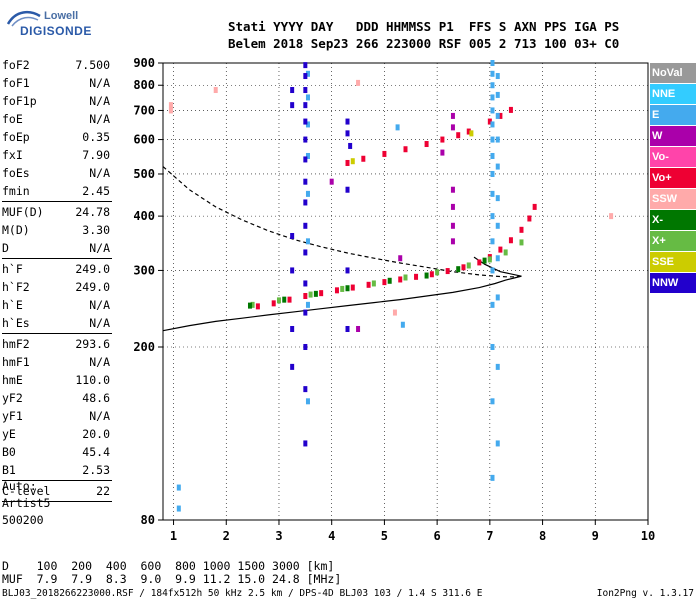  I want to click on autoscaling-info: Auto: Artist5 500200, so click(26, 503).